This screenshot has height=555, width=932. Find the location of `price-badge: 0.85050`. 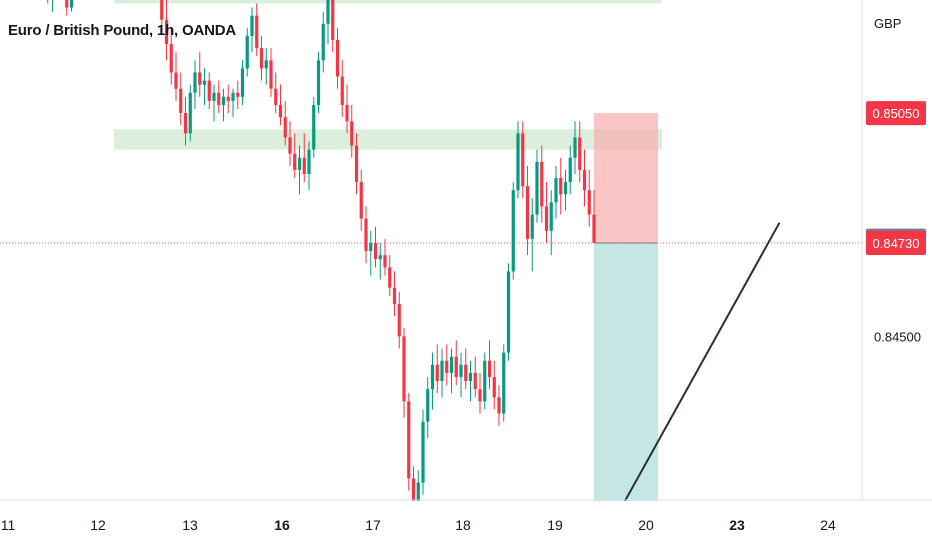

price-badge: 0.85050 is located at coordinates (896, 113).